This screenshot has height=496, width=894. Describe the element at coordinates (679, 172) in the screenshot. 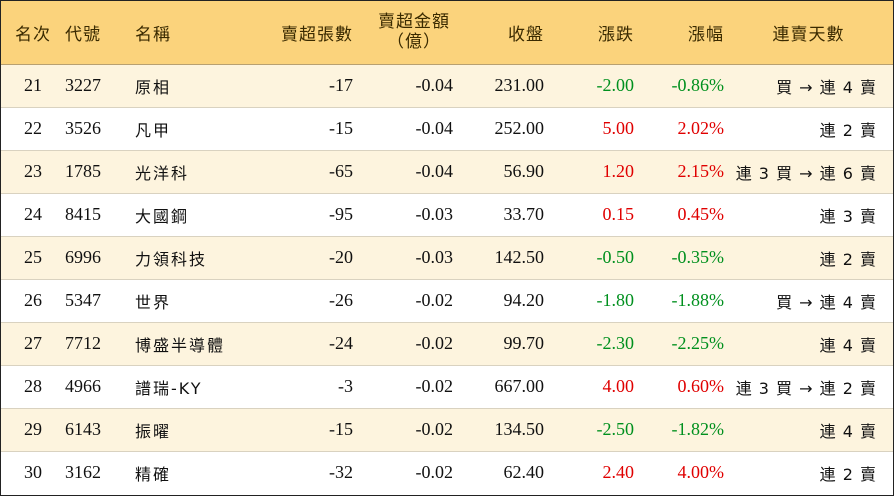

I see `cell-pct: 2.15%` at that location.